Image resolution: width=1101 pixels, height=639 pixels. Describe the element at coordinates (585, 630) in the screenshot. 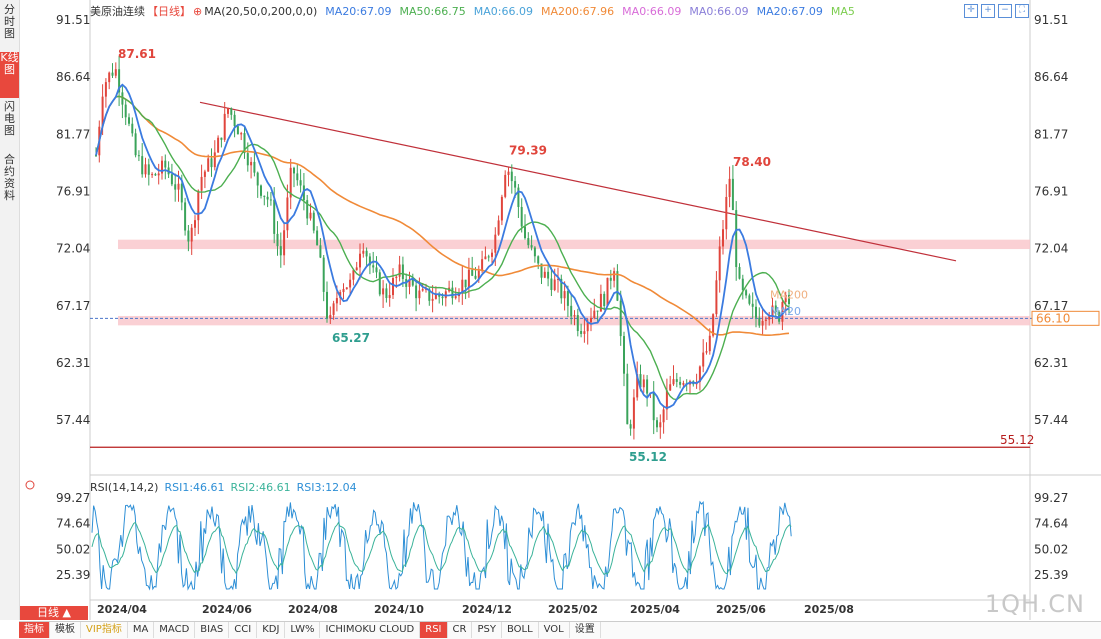

I see `toolbar-item-15: 设置` at that location.